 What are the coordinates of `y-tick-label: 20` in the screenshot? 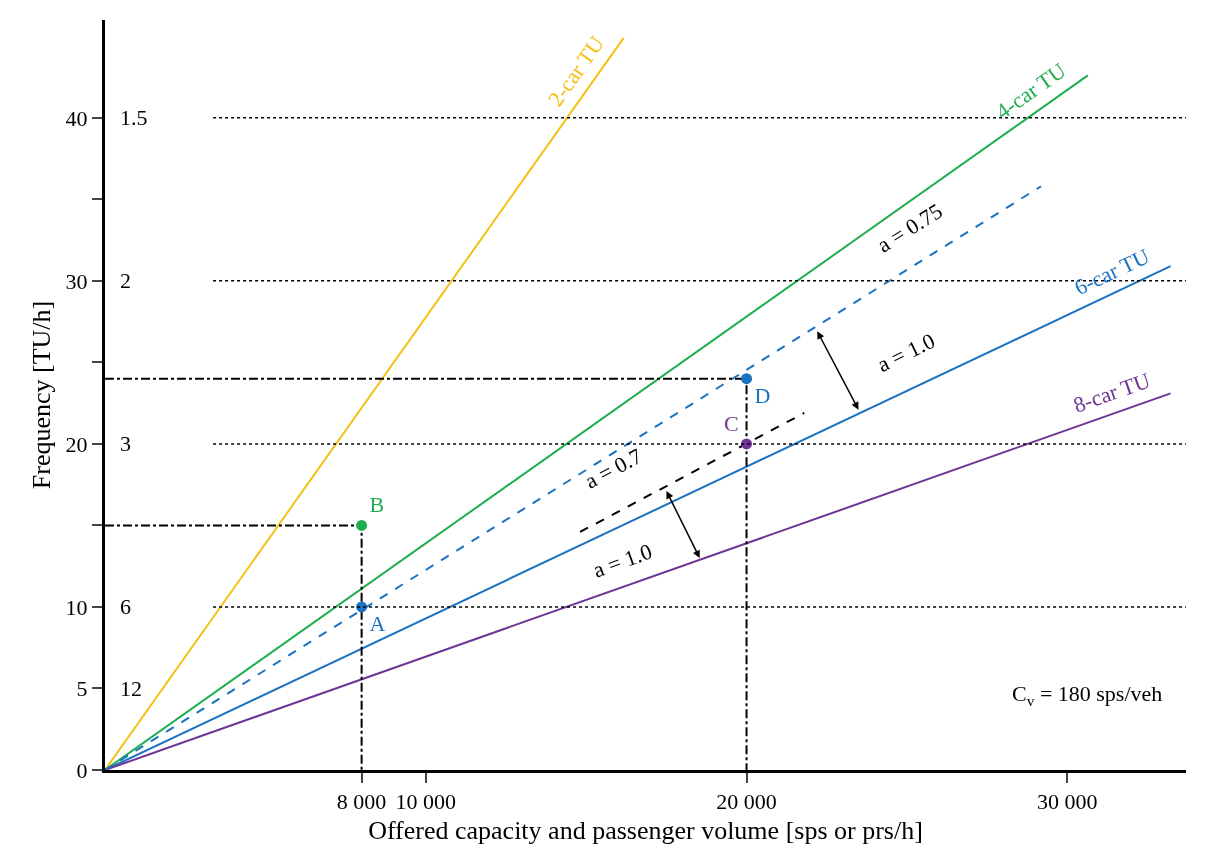 It's located at (76, 444).